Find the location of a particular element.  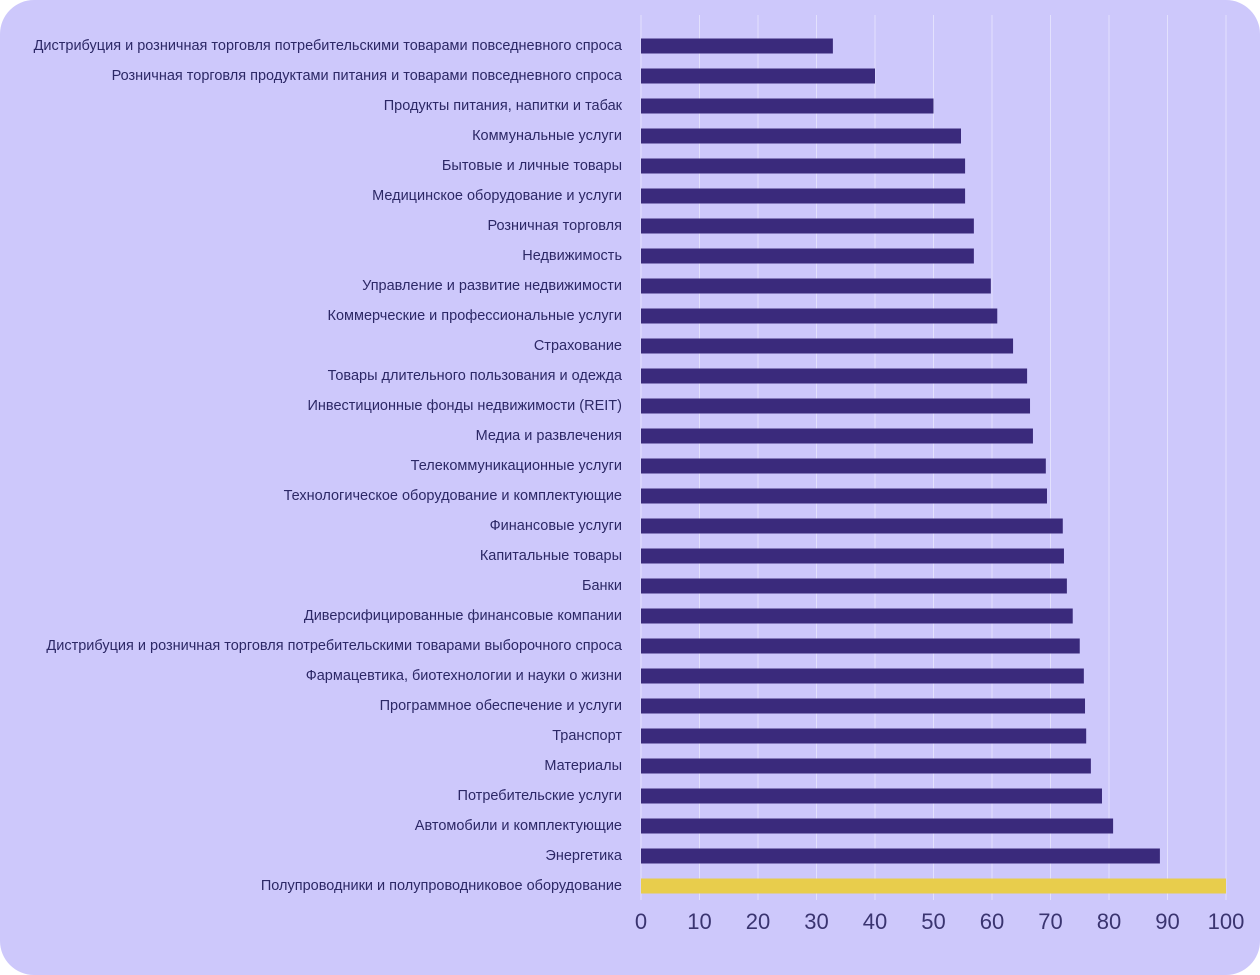

y-tick-label: Управление и развитие недвижимости is located at coordinates (492, 286).